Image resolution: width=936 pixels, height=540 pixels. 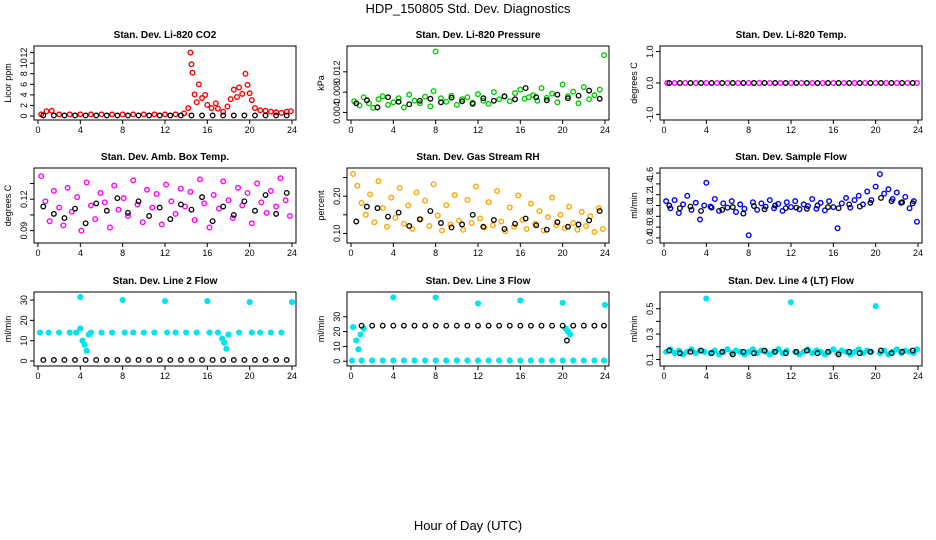 I want to click on x-tick-label: 4, so click(x=706, y=253).